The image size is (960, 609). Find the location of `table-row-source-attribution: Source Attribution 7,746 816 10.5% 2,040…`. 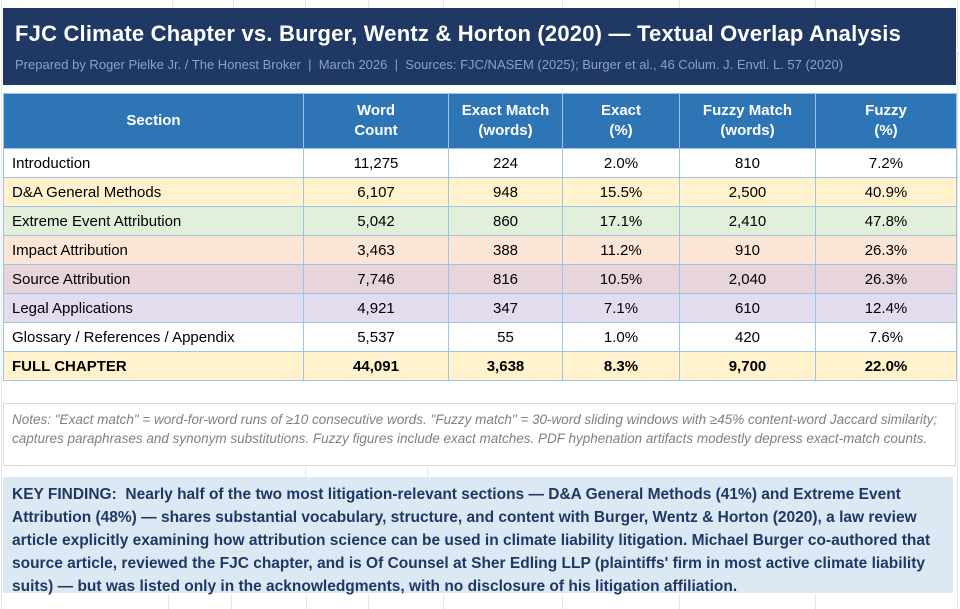

table-row-source-attribution: Source Attribution 7,746 816 10.5% 2,040… is located at coordinates (480, 279).